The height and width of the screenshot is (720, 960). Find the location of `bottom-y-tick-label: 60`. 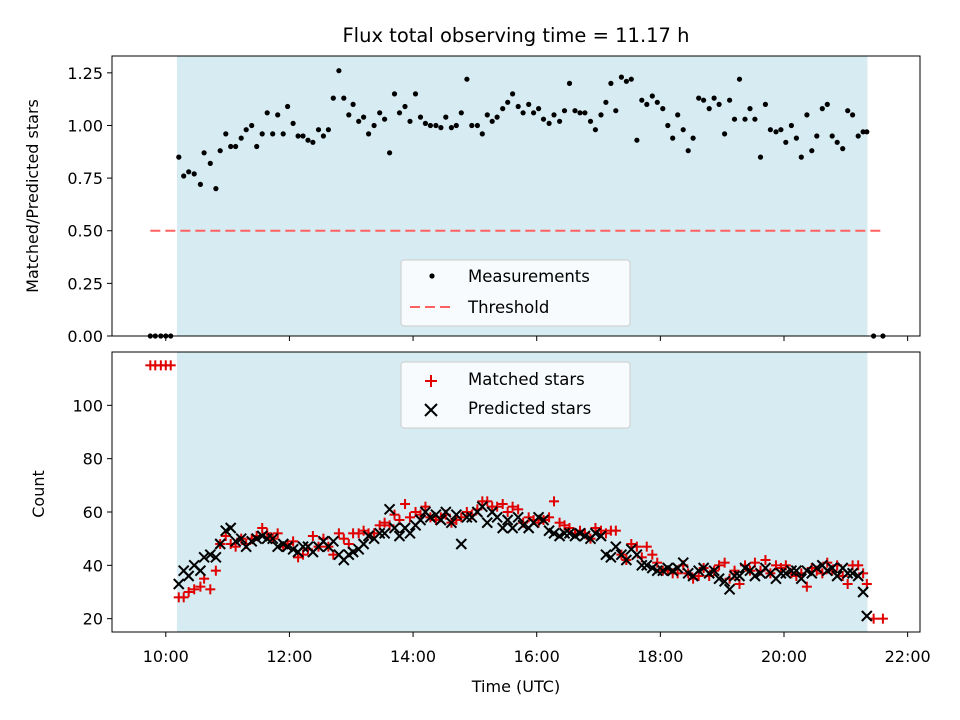

bottom-y-tick-label: 60 is located at coordinates (93, 512).